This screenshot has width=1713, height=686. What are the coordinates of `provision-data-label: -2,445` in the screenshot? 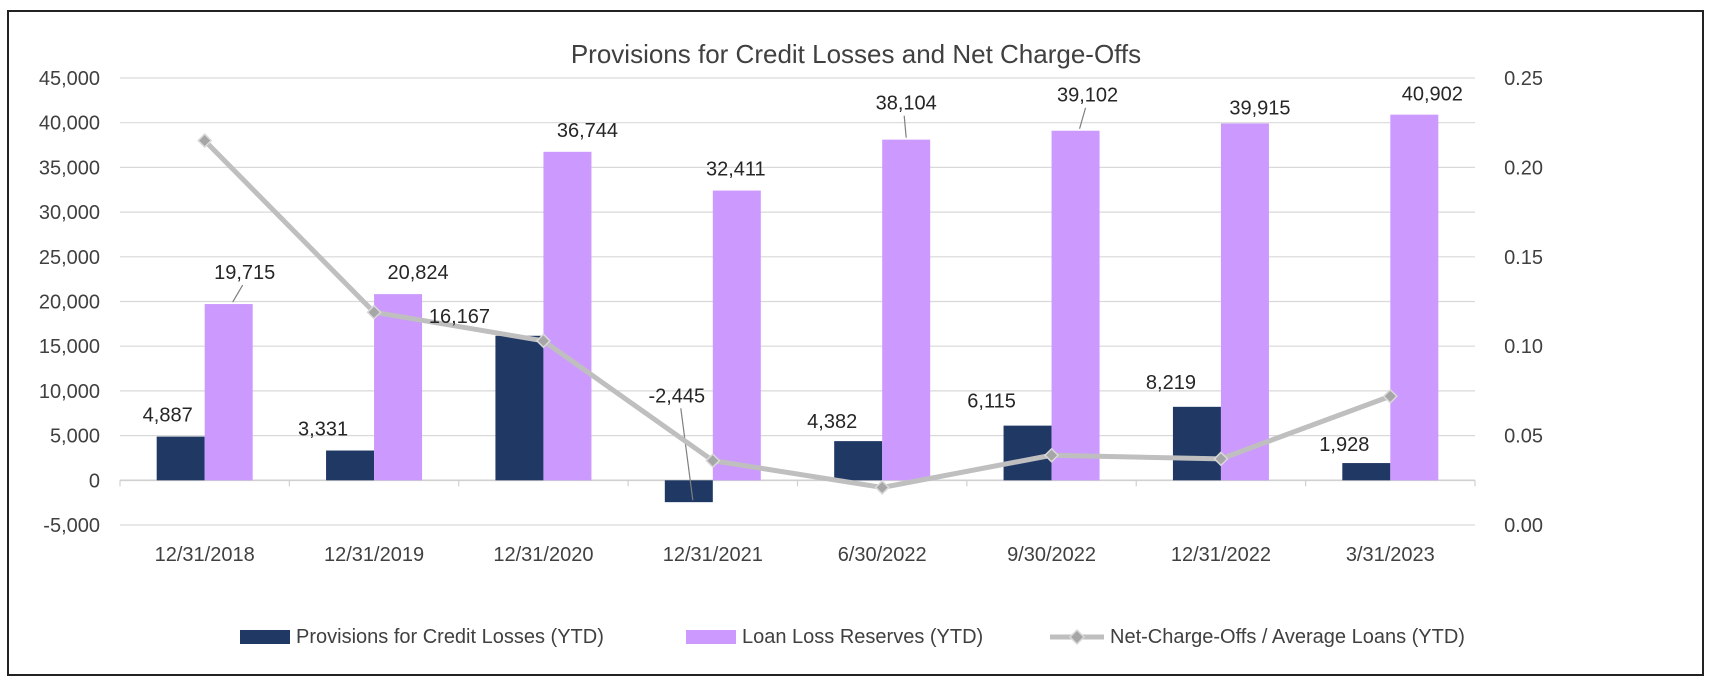 It's located at (676, 396).